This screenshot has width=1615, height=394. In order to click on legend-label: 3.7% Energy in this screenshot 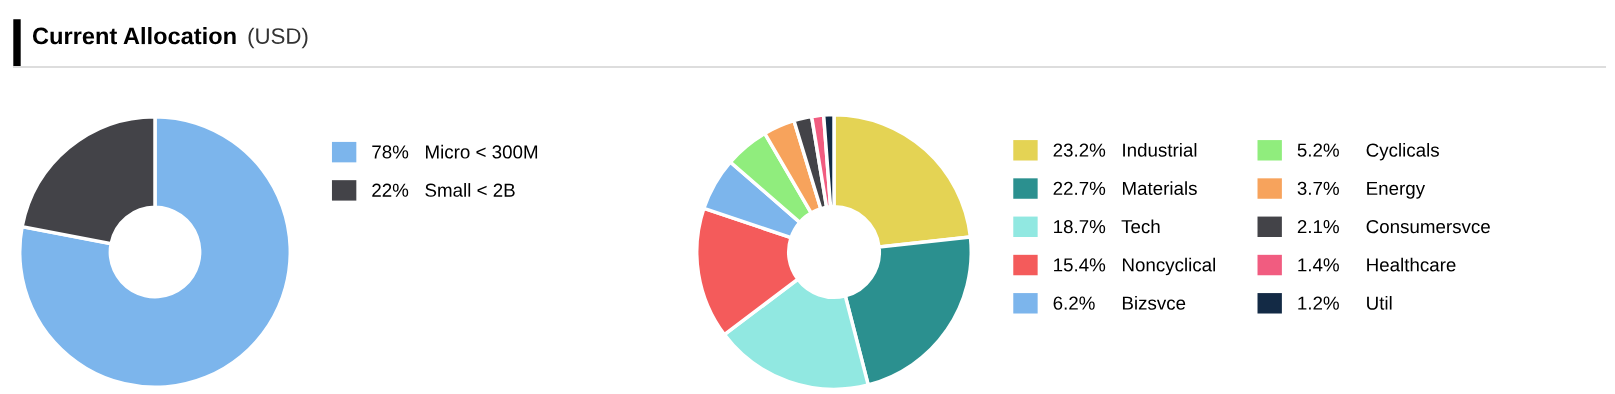, I will do `click(1361, 190)`.